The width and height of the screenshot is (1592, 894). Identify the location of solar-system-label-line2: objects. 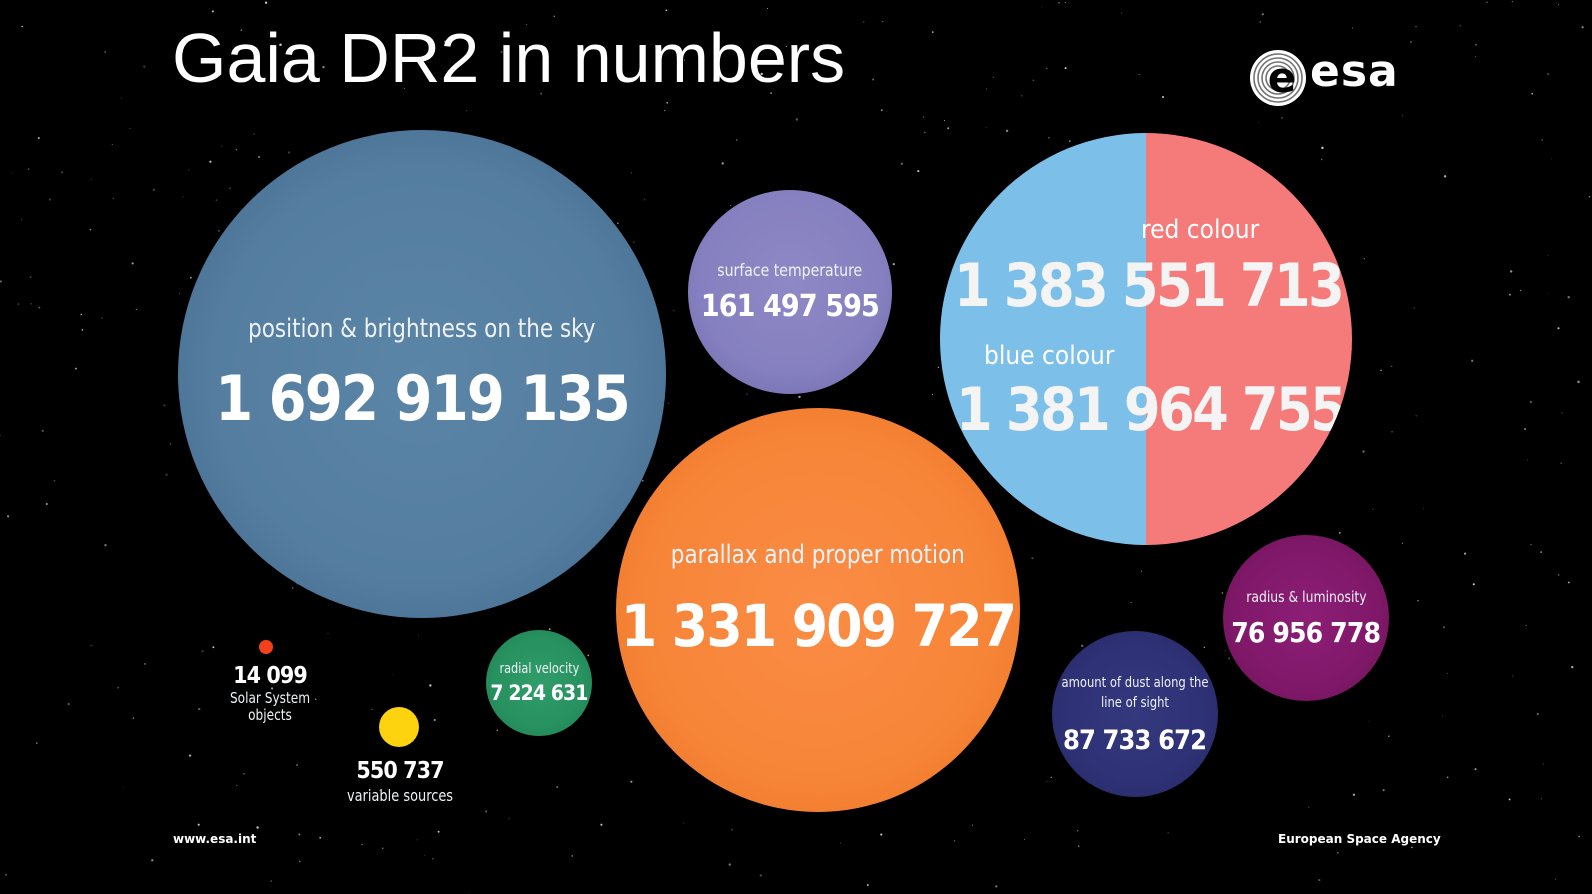
(270, 715).